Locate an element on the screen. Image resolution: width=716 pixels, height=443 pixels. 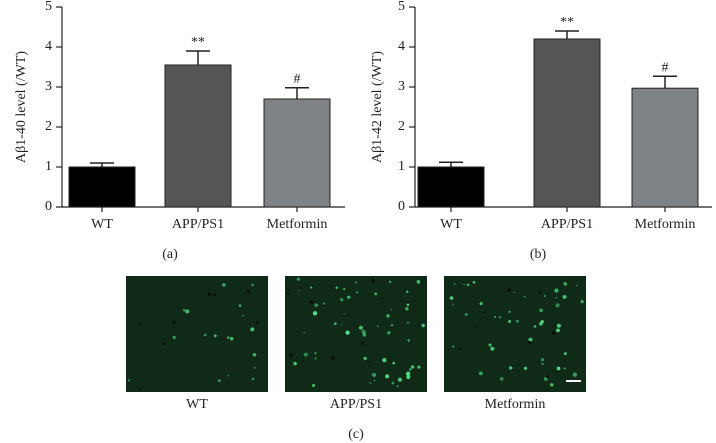
y-tick-label: 1 is located at coordinates (48, 166).